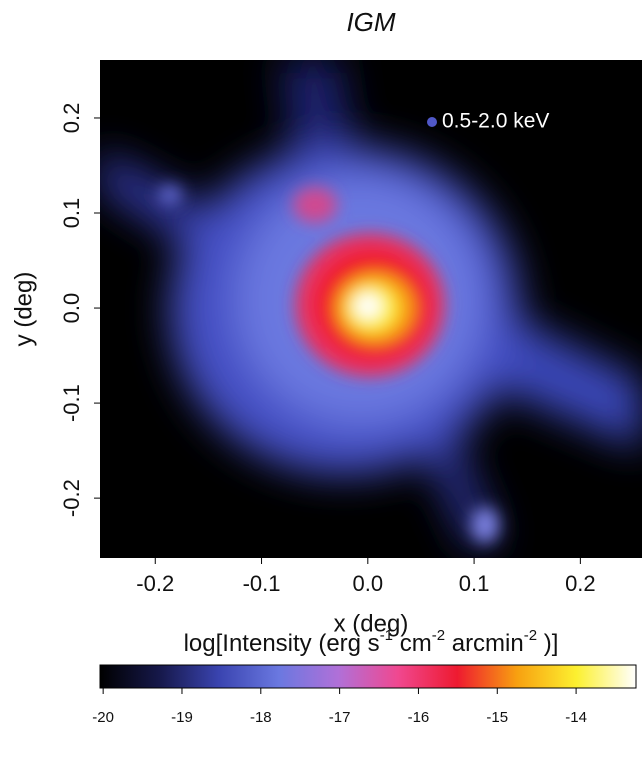 The width and height of the screenshot is (642, 764). What do you see at coordinates (576, 717) in the screenshot?
I see `colorbar-tick-label: -14` at bounding box center [576, 717].